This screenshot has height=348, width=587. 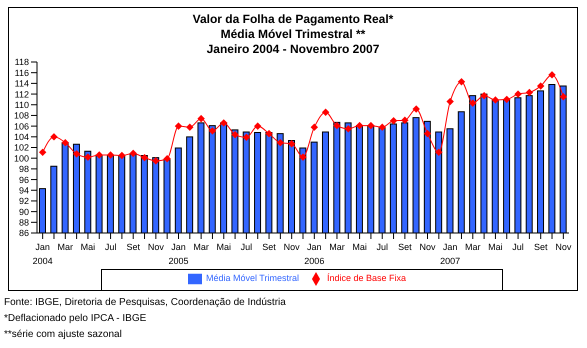 I want to click on y-tick-label: 86, so click(x=23, y=233).